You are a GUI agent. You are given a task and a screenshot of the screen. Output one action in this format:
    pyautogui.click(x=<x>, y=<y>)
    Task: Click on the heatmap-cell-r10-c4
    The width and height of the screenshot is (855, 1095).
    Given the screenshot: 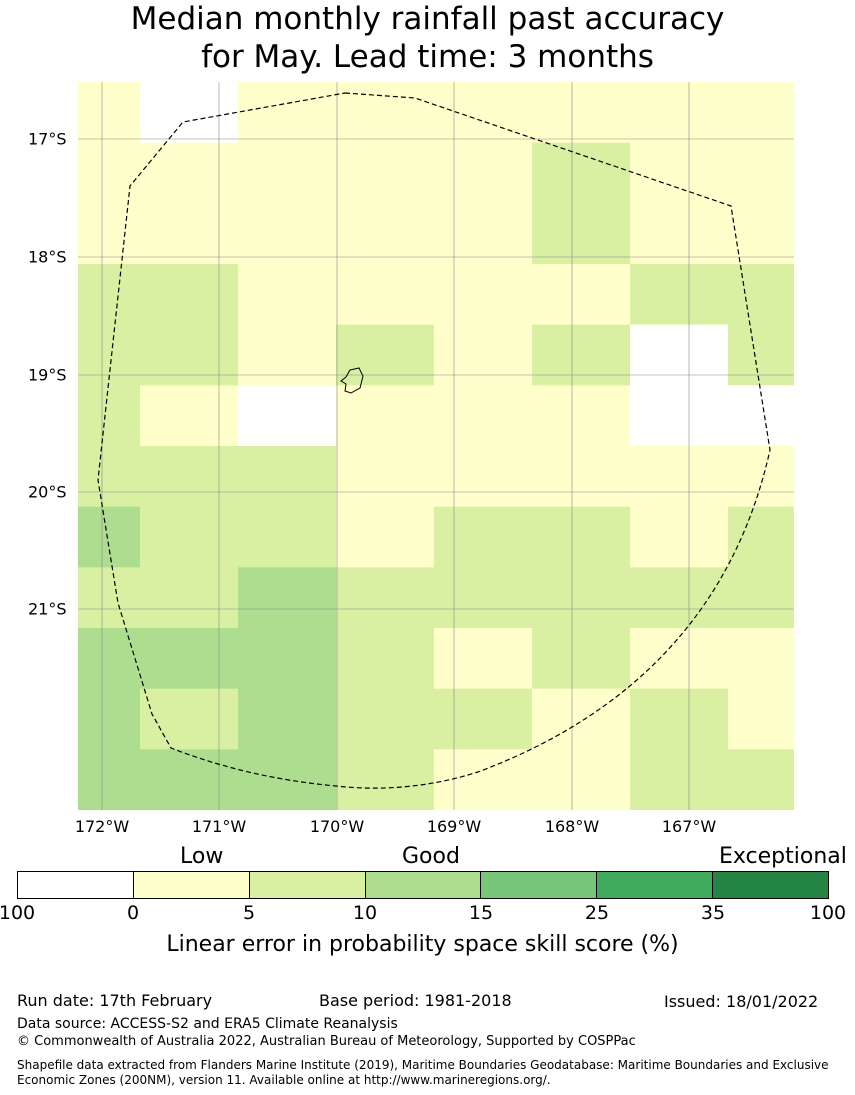 What is the action you would take?
    pyautogui.click(x=483, y=719)
    